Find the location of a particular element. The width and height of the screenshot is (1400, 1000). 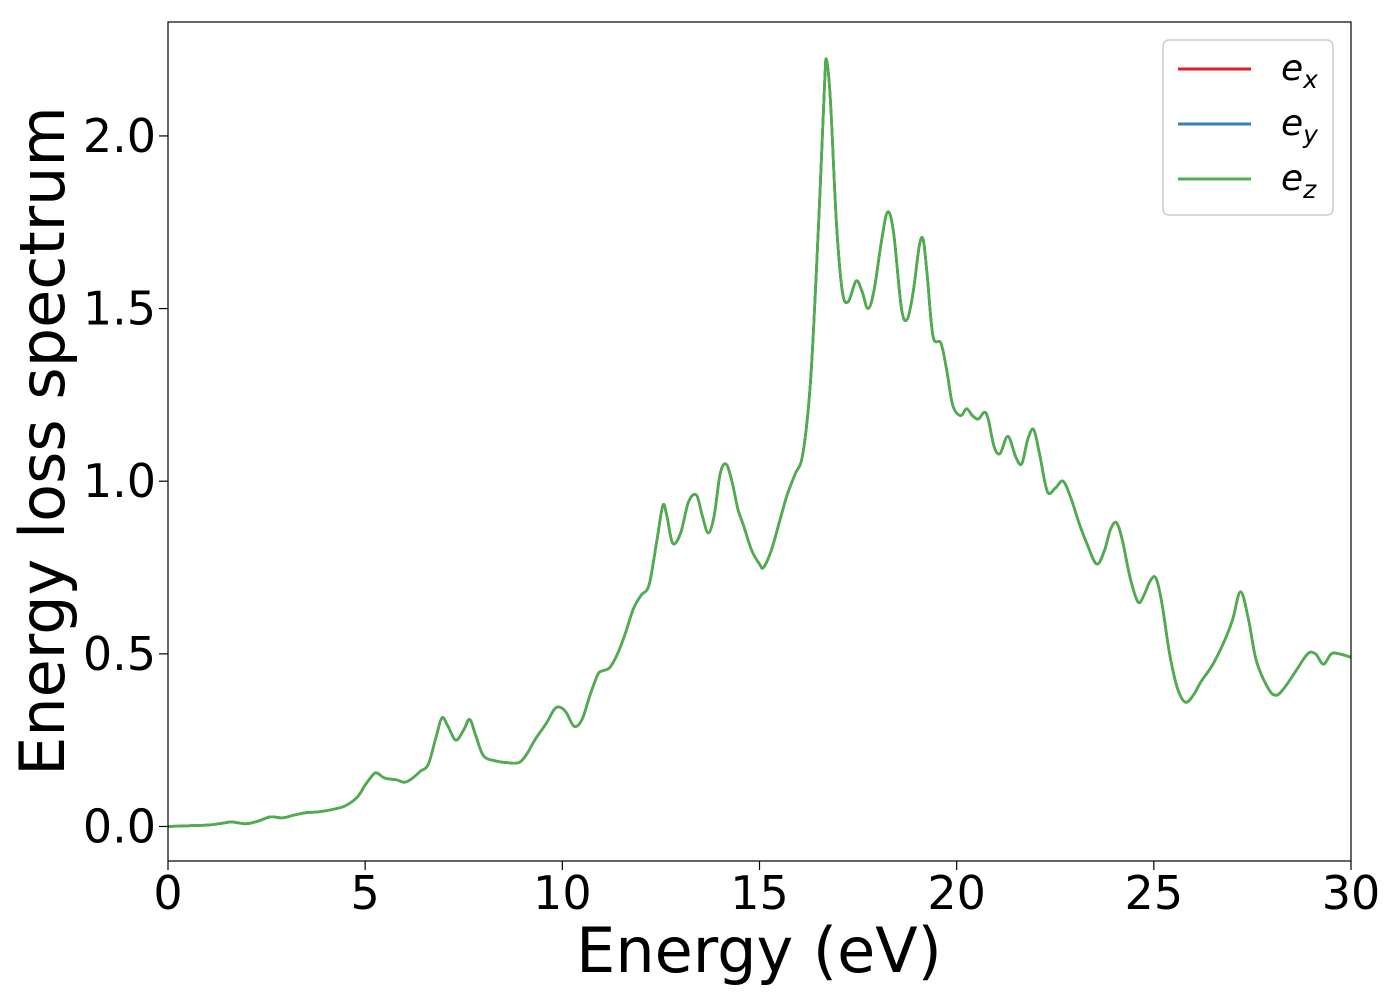

legend-frame is located at coordinates (1248, 127).